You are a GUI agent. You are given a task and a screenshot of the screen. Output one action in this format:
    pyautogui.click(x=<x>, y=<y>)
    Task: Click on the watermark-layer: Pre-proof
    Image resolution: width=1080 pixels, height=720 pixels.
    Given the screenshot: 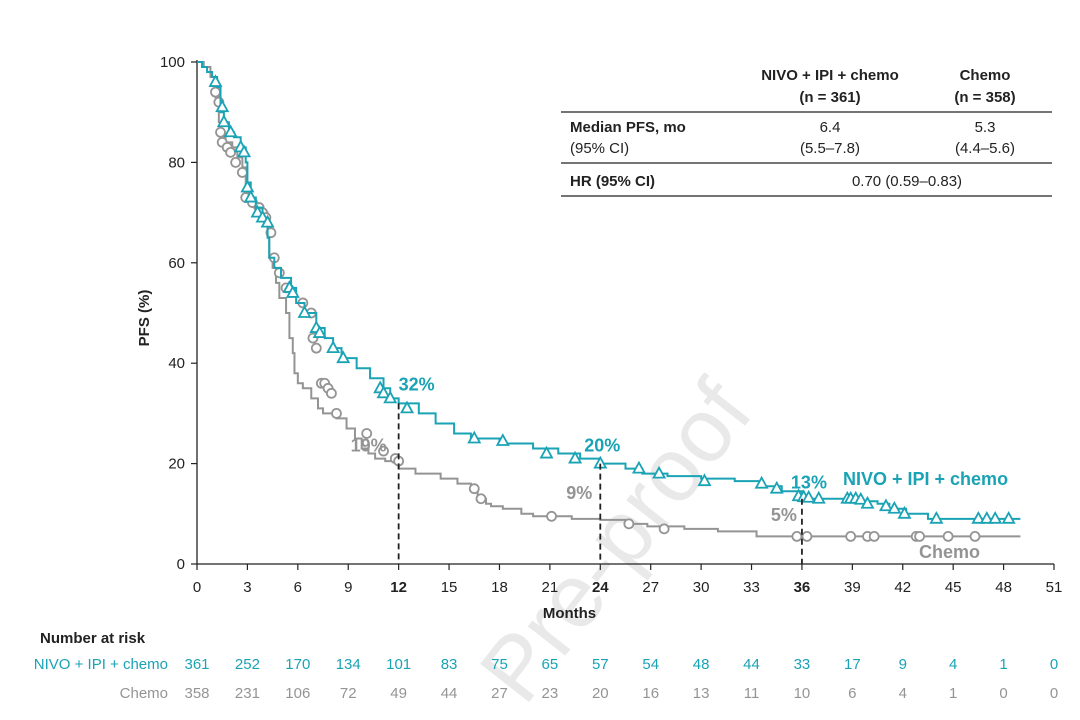 What is the action you would take?
    pyautogui.click(x=616, y=541)
    